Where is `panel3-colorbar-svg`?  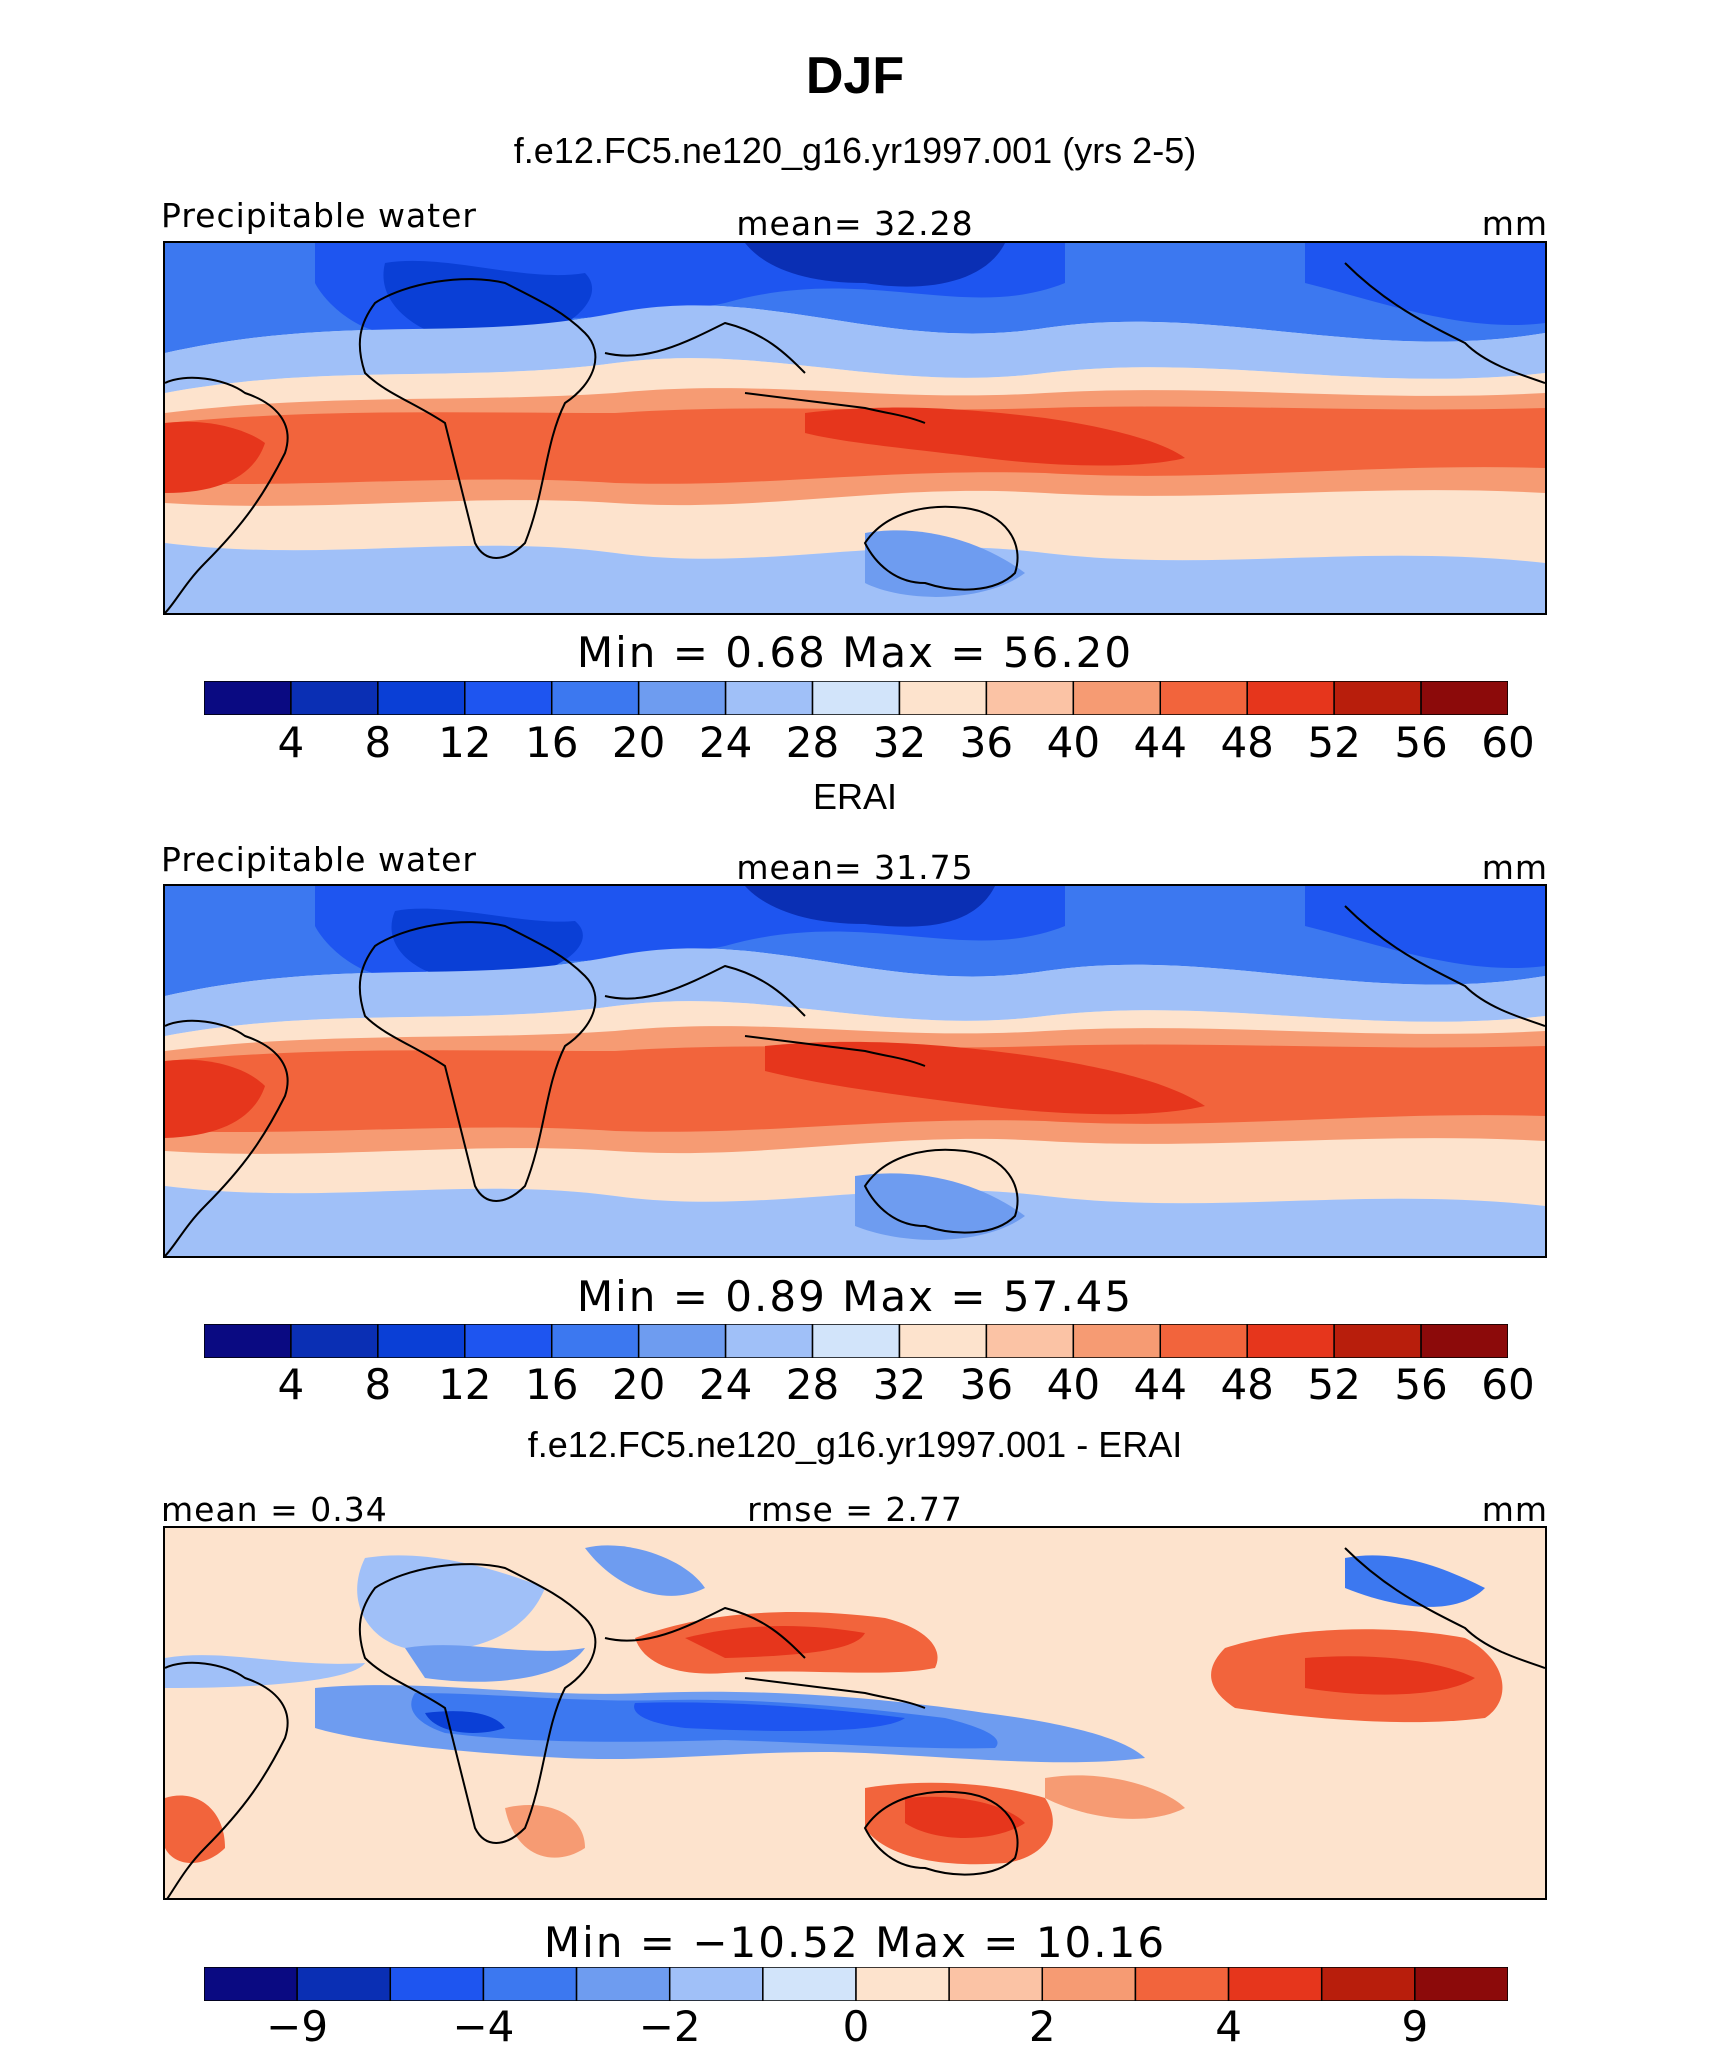 panel3-colorbar-svg is located at coordinates (856, 1984).